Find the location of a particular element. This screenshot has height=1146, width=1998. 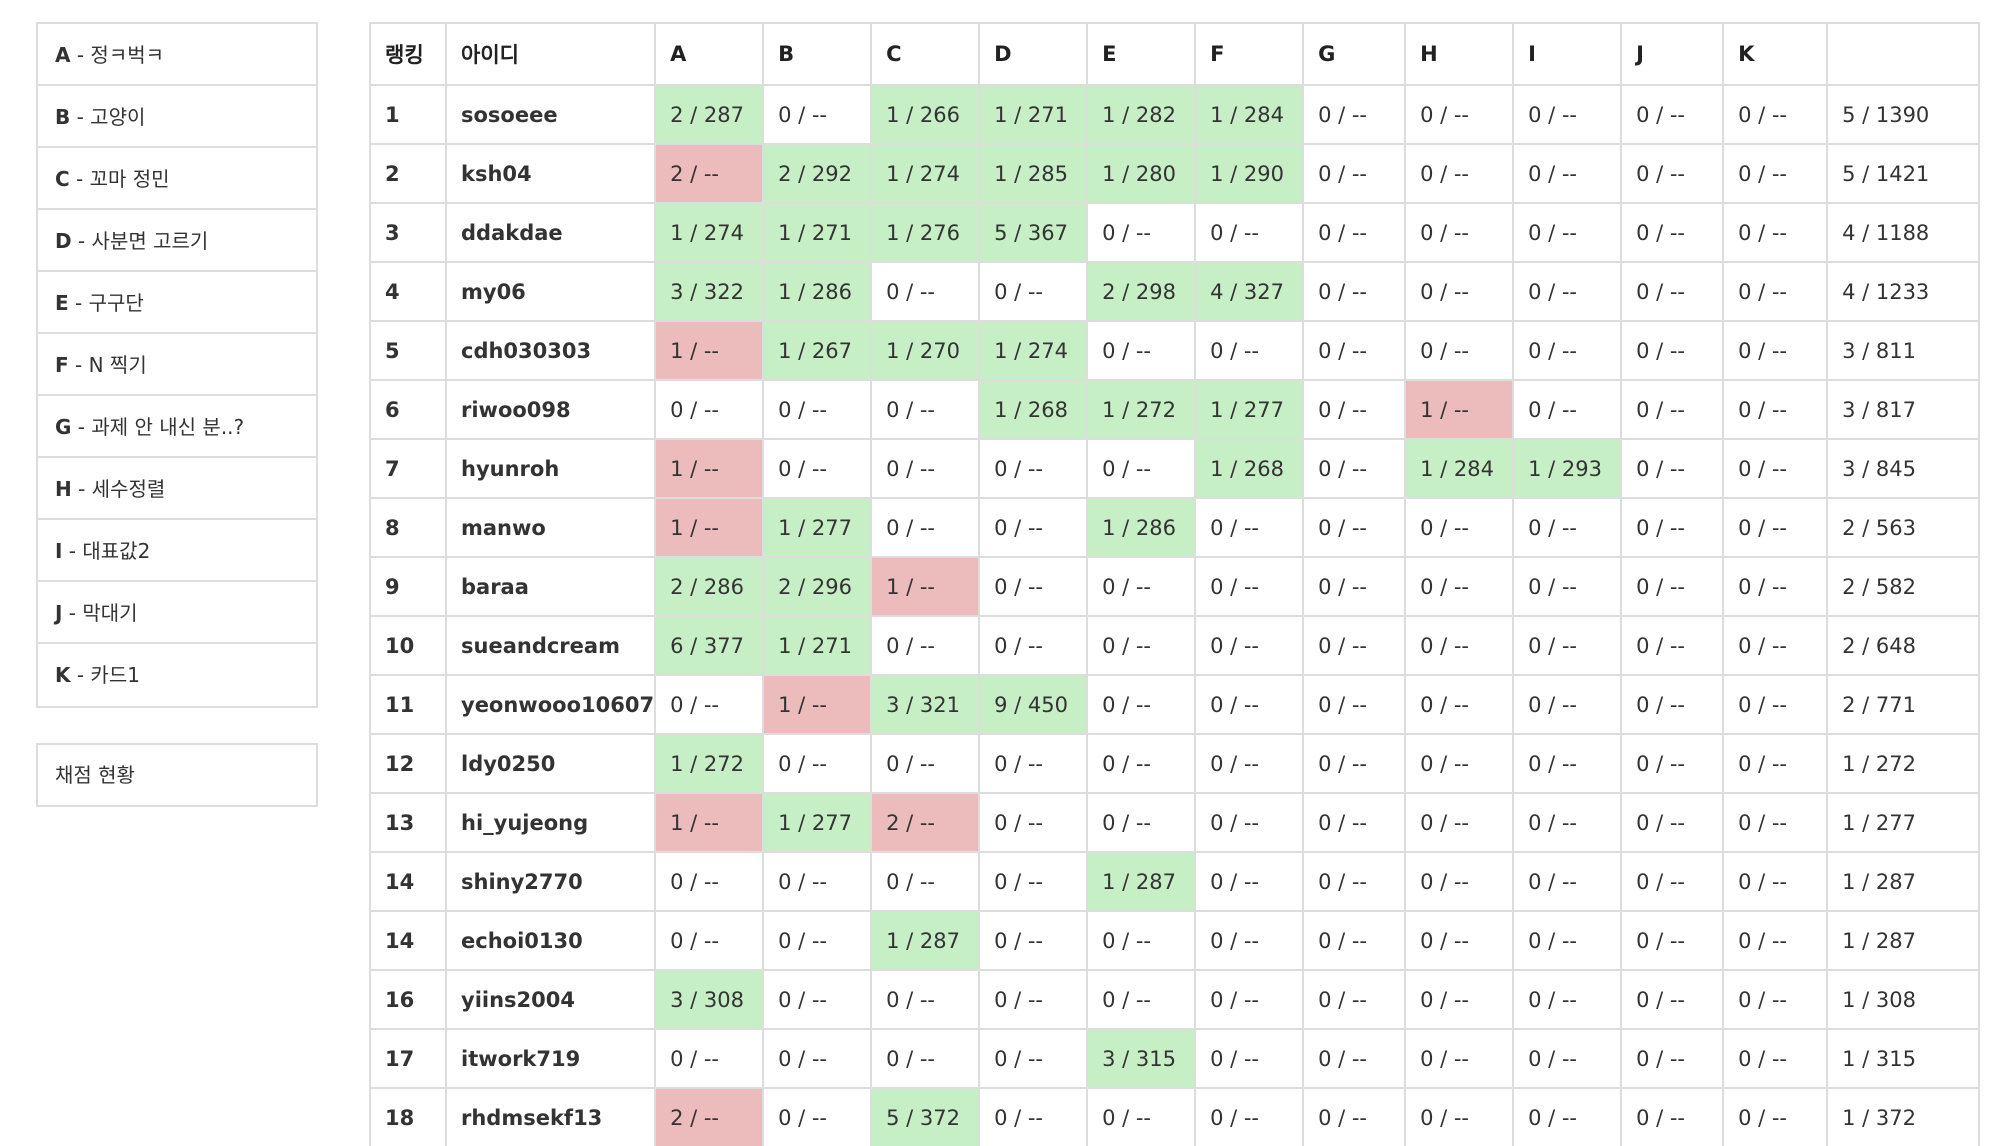

grading-status-button: 채점 현황 is located at coordinates (177, 775).